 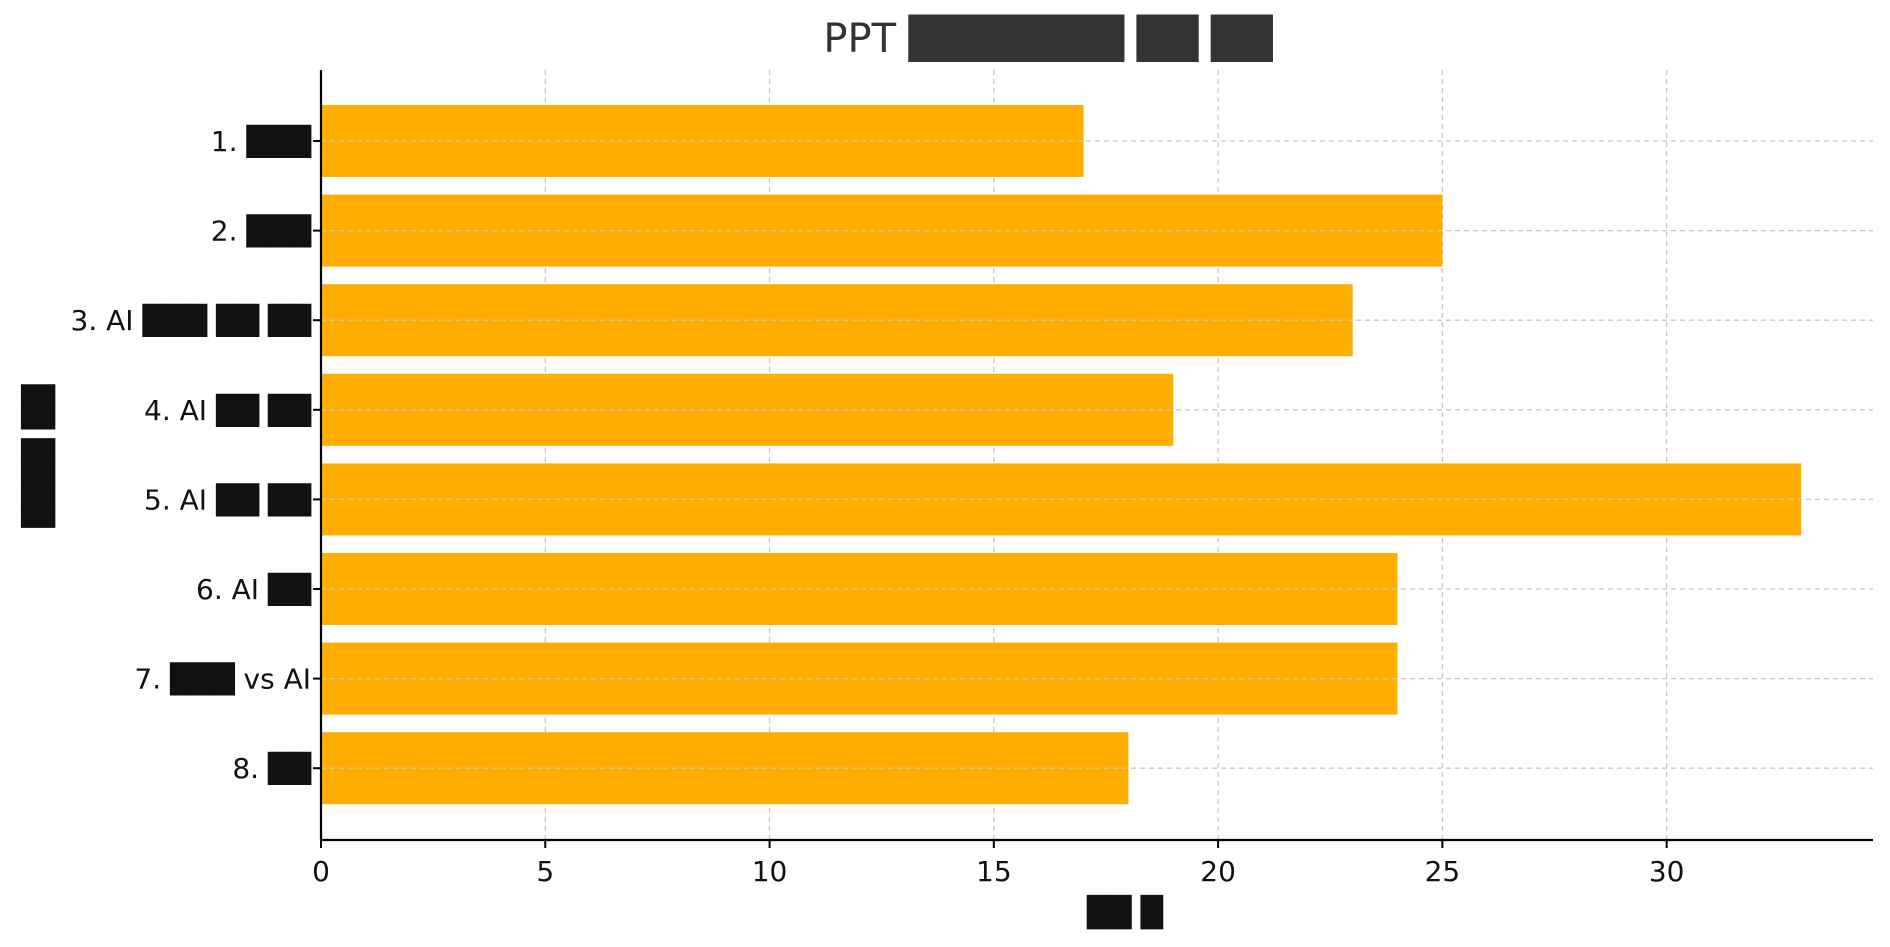 I want to click on x-tick-label: 10, so click(x=770, y=871).